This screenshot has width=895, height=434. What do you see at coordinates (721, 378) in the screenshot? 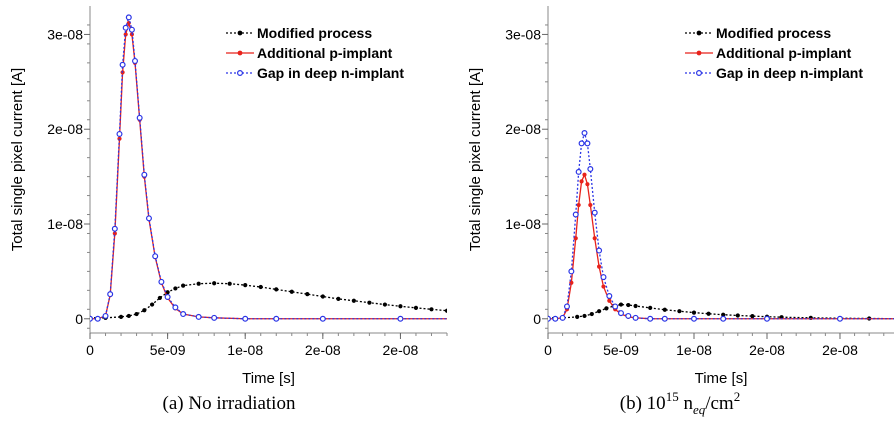
I see `x-axis-title: Time [s]` at bounding box center [721, 378].